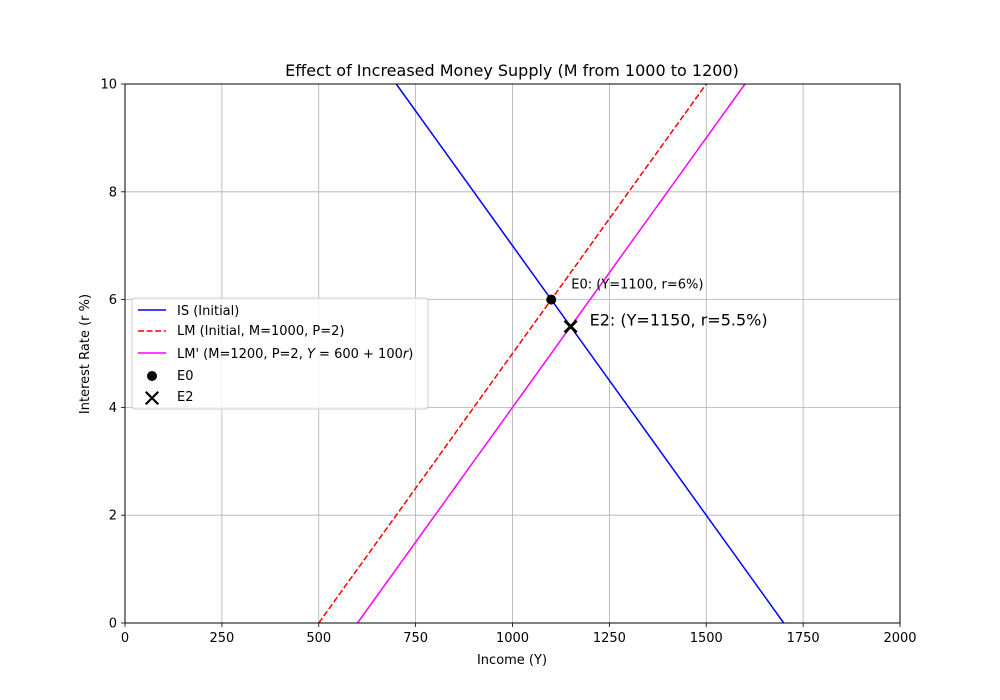 The width and height of the screenshot is (1000, 700). Describe the element at coordinates (208, 311) in the screenshot. I see `legend-label-is: IS (Initial)` at that location.